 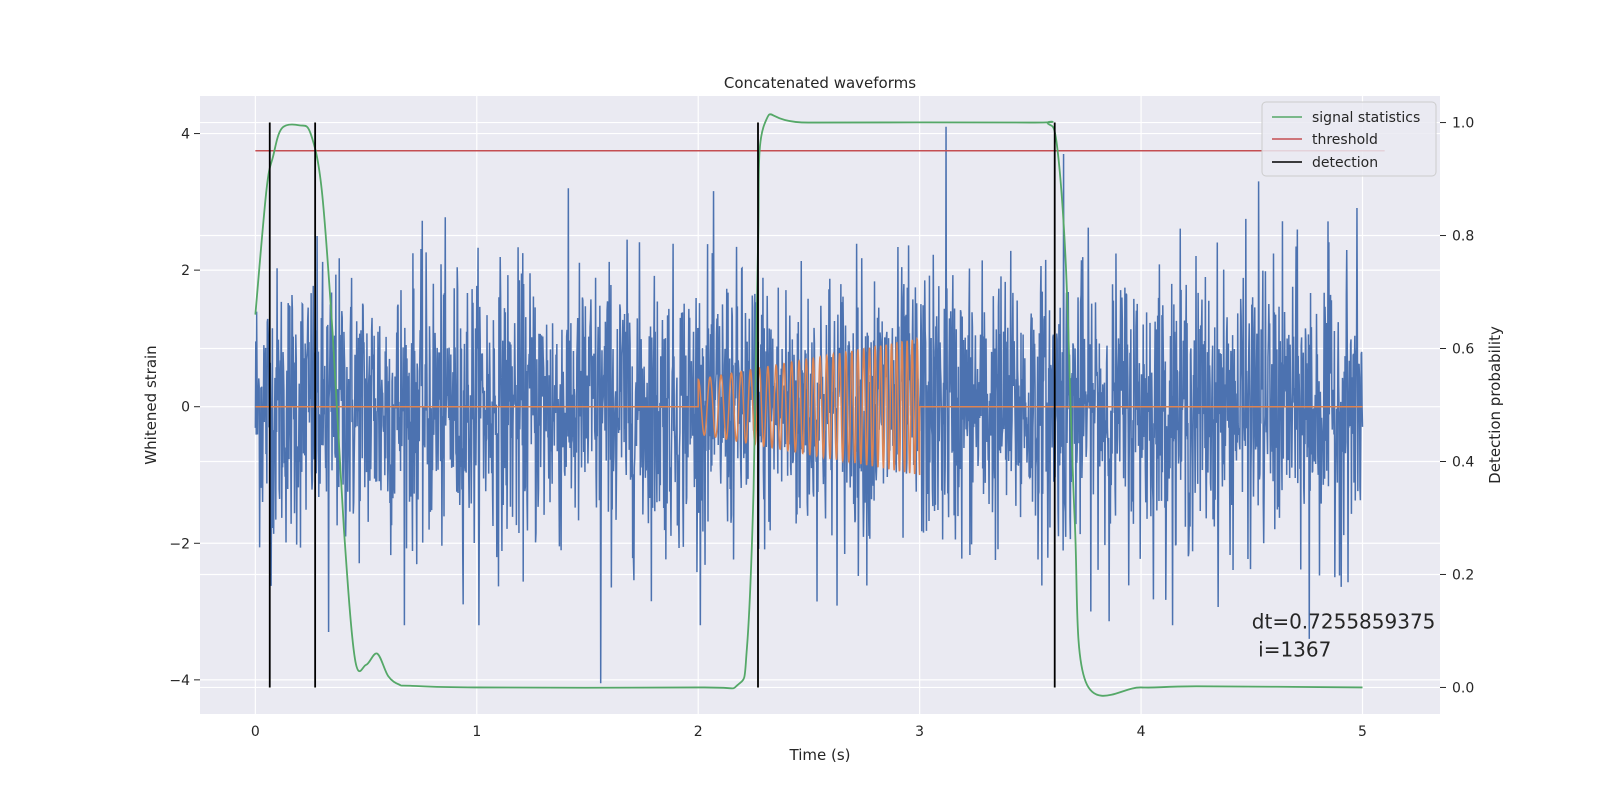 What do you see at coordinates (919, 732) in the screenshot?
I see `x-tick-label: 3` at bounding box center [919, 732].